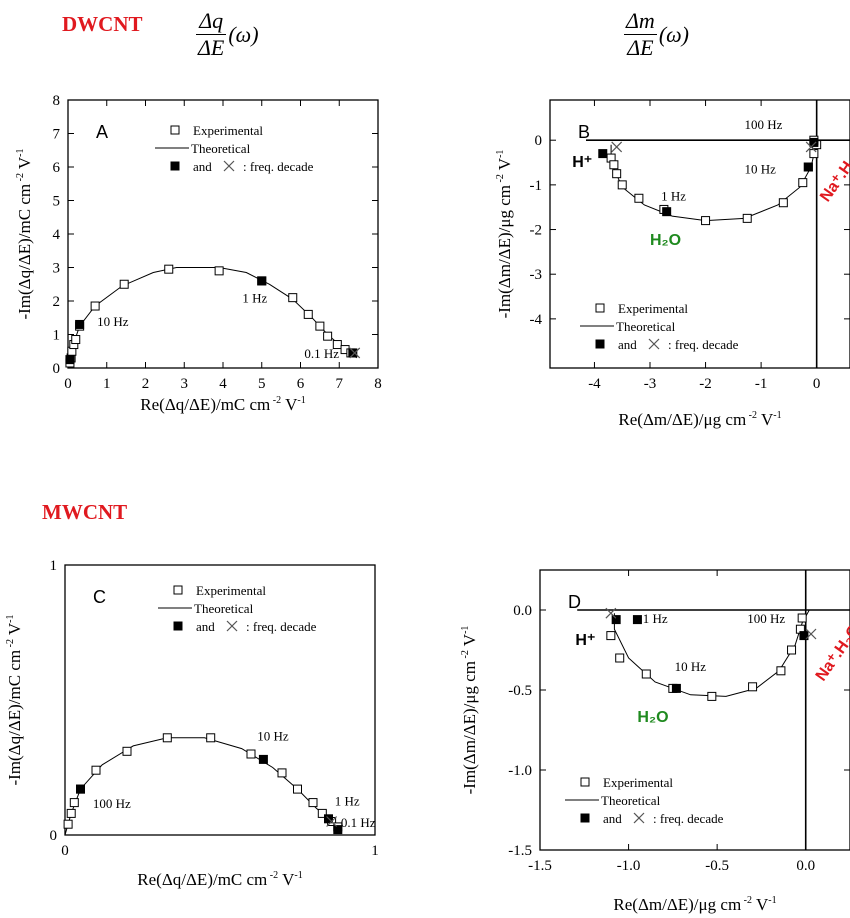 The image size is (850, 918). I want to click on y-tick-label: -1.5, so click(520, 851).